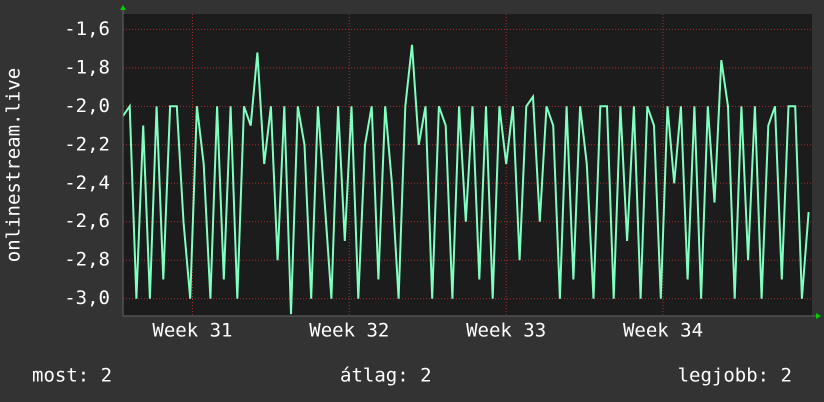 This screenshot has width=824, height=402. I want to click on y-tick-label: -2,0, so click(87, 106).